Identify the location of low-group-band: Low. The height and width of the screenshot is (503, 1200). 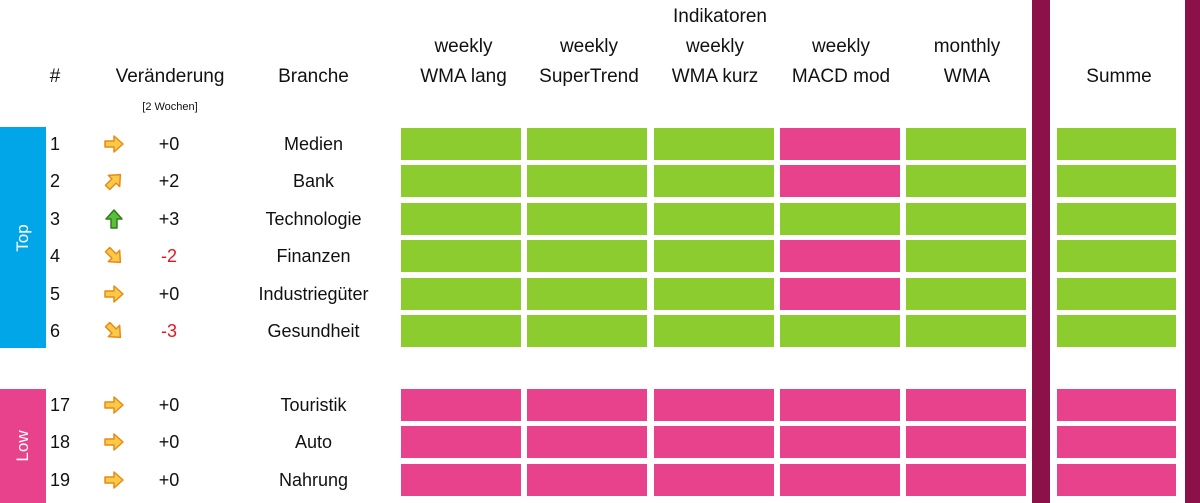
(23, 446).